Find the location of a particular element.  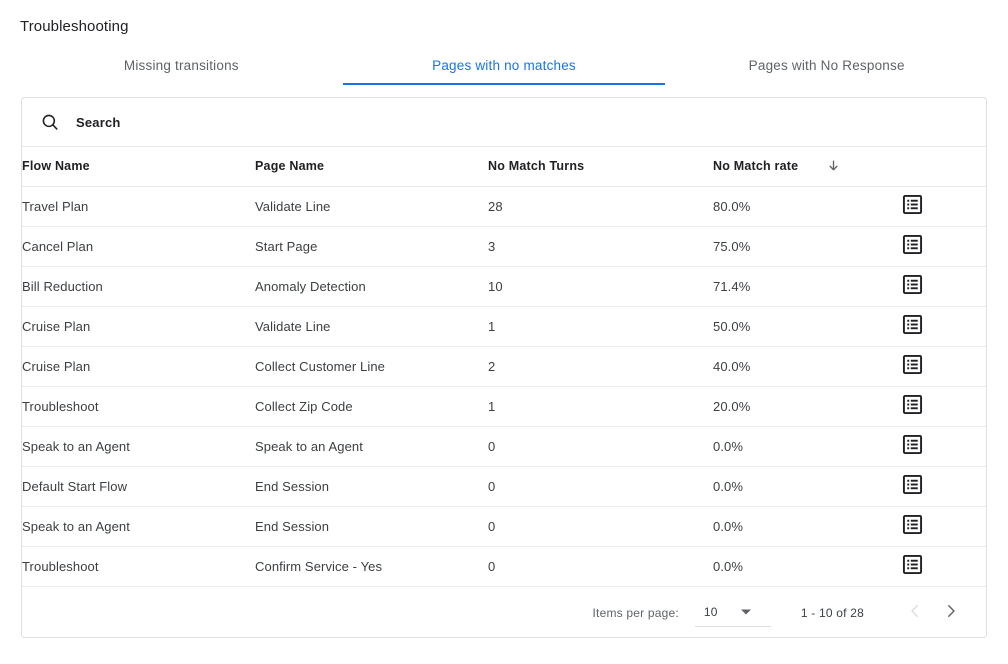

next-page-button is located at coordinates (951, 613).